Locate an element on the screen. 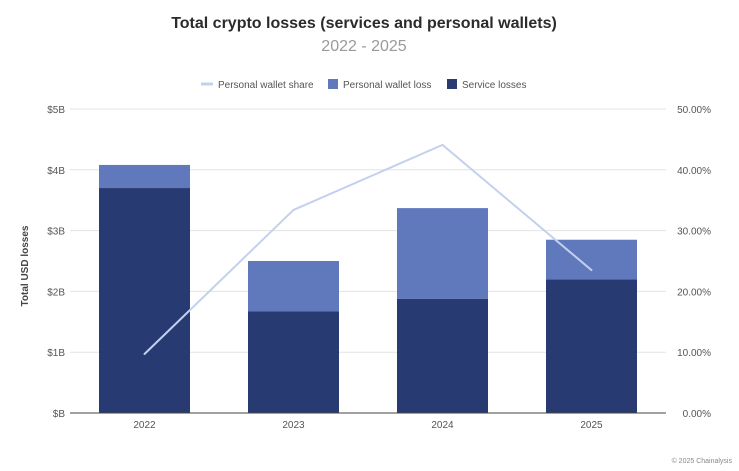 This screenshot has width=739, height=471. y-axis-ticks: $B $1B $2B $3B $4B $5B is located at coordinates (56, 262).